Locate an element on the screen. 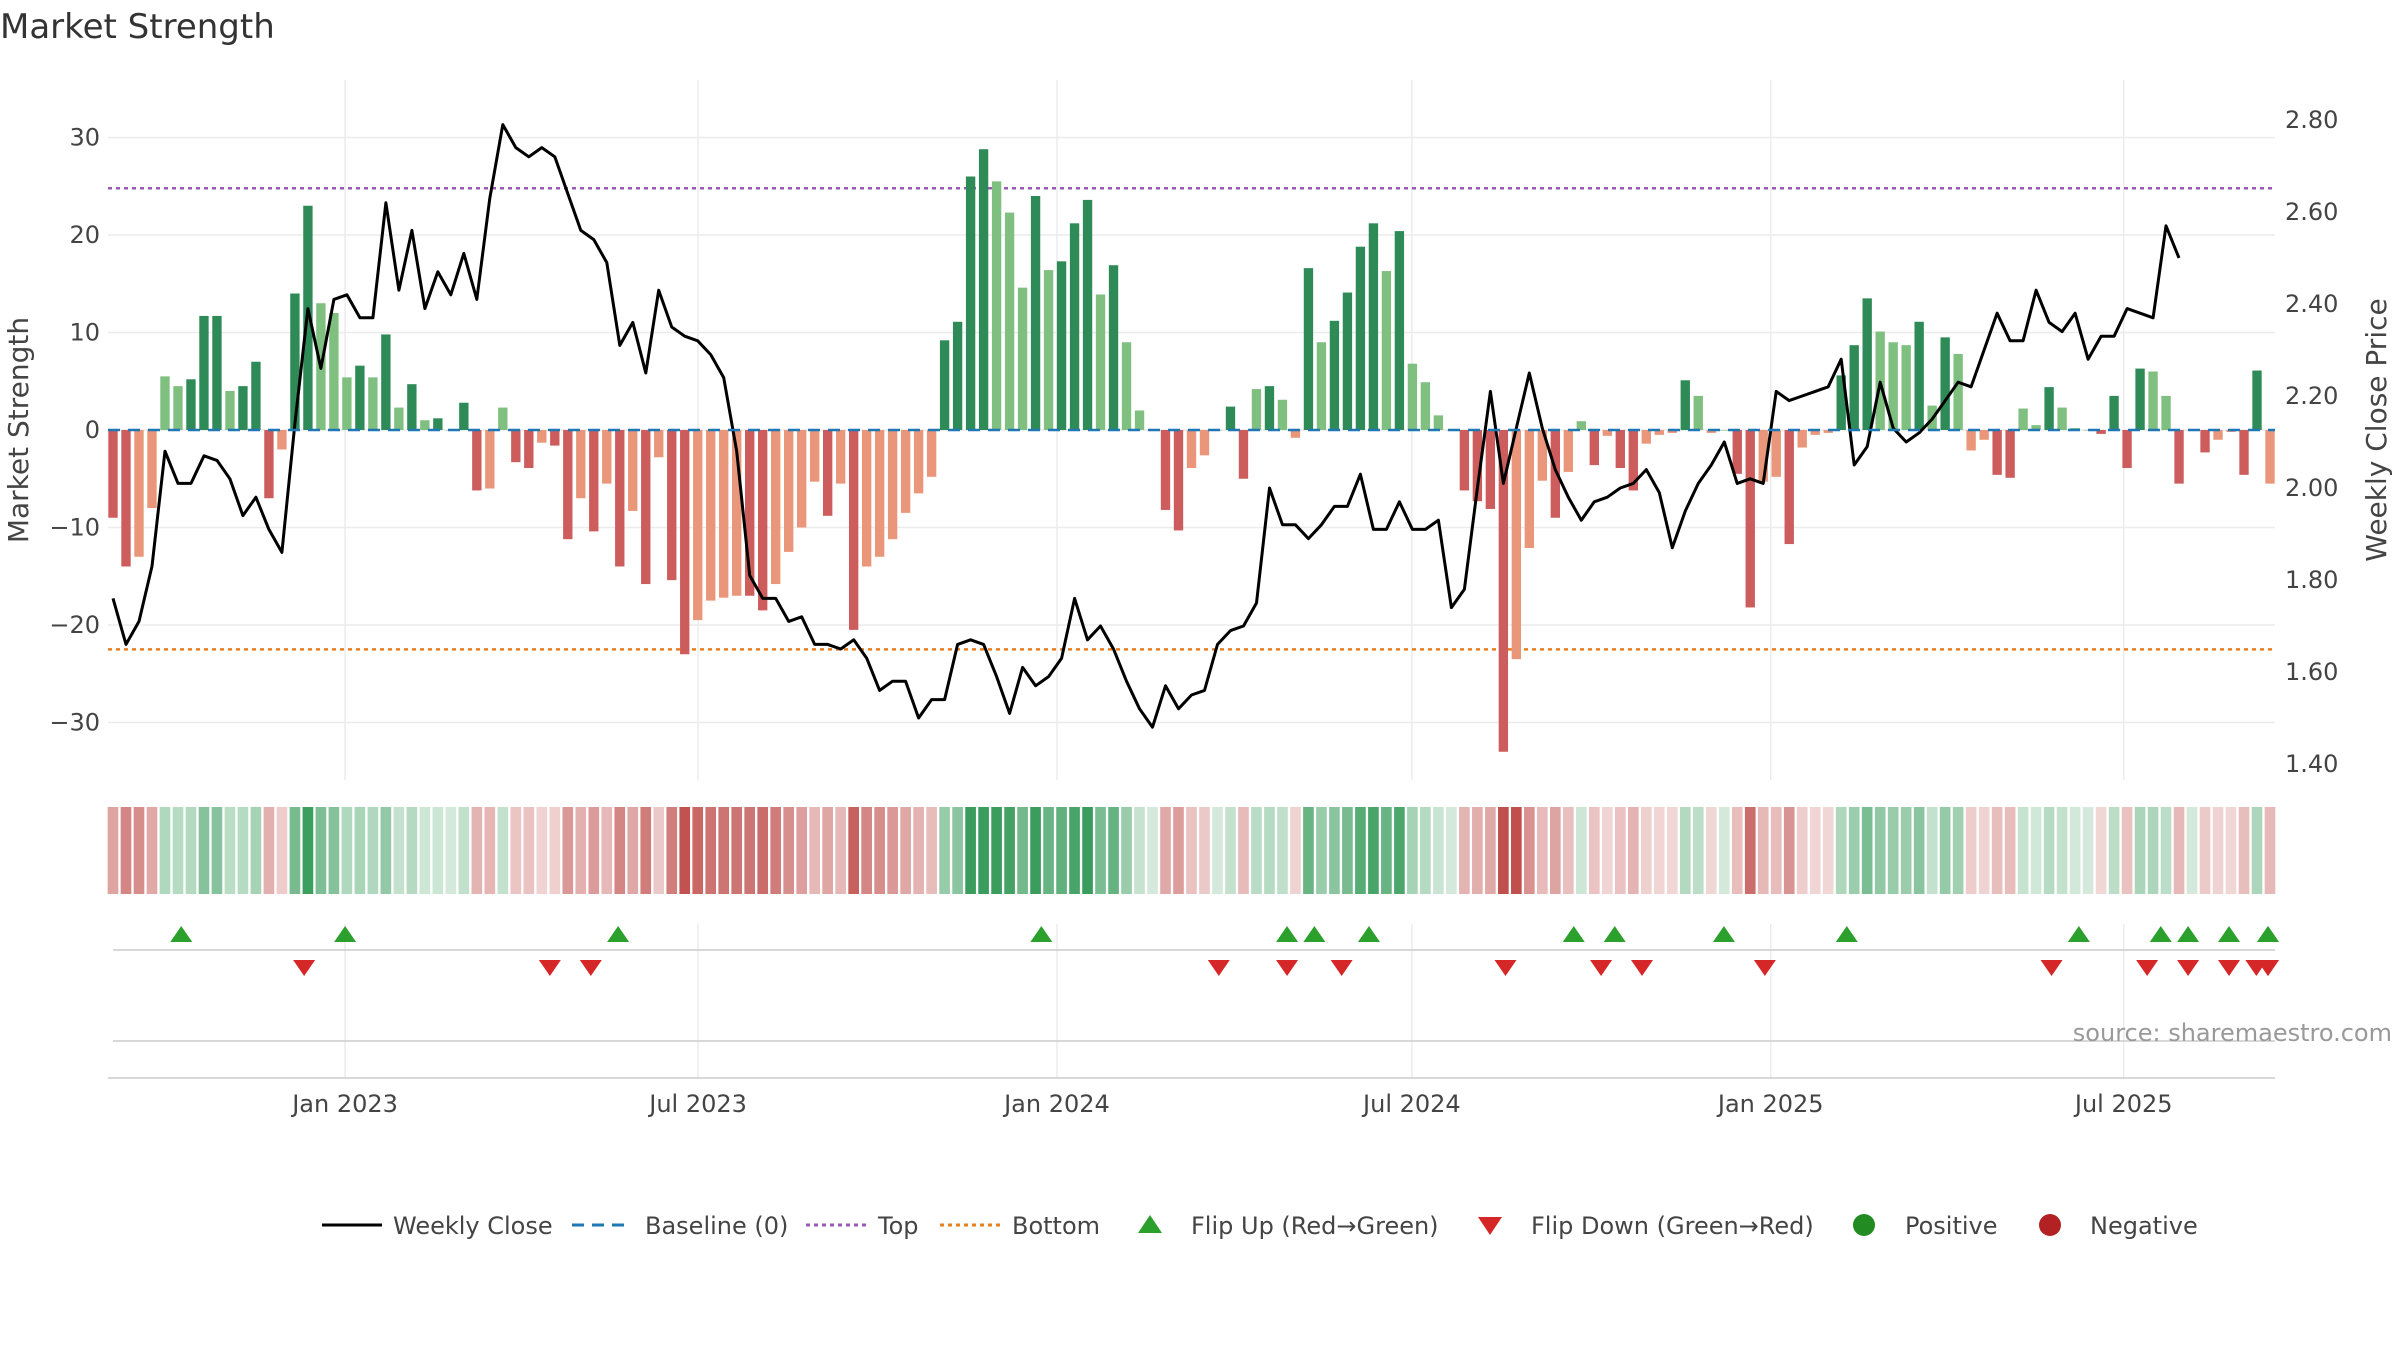  y2-tick-label: 1.60 is located at coordinates (2311, 672).